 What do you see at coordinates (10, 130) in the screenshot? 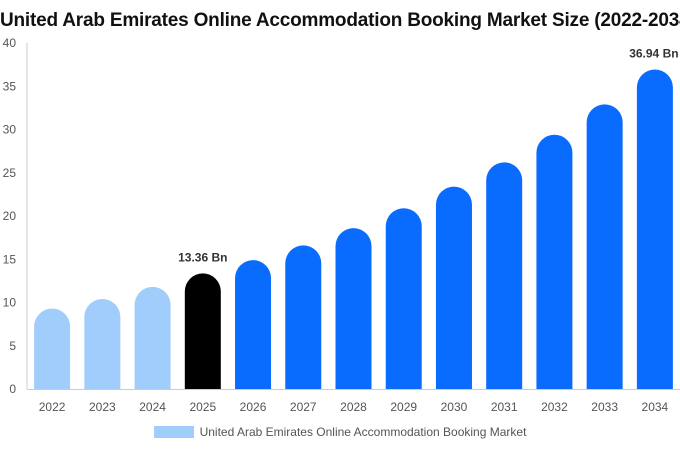
I see `y-tick-label: 30` at bounding box center [10, 130].